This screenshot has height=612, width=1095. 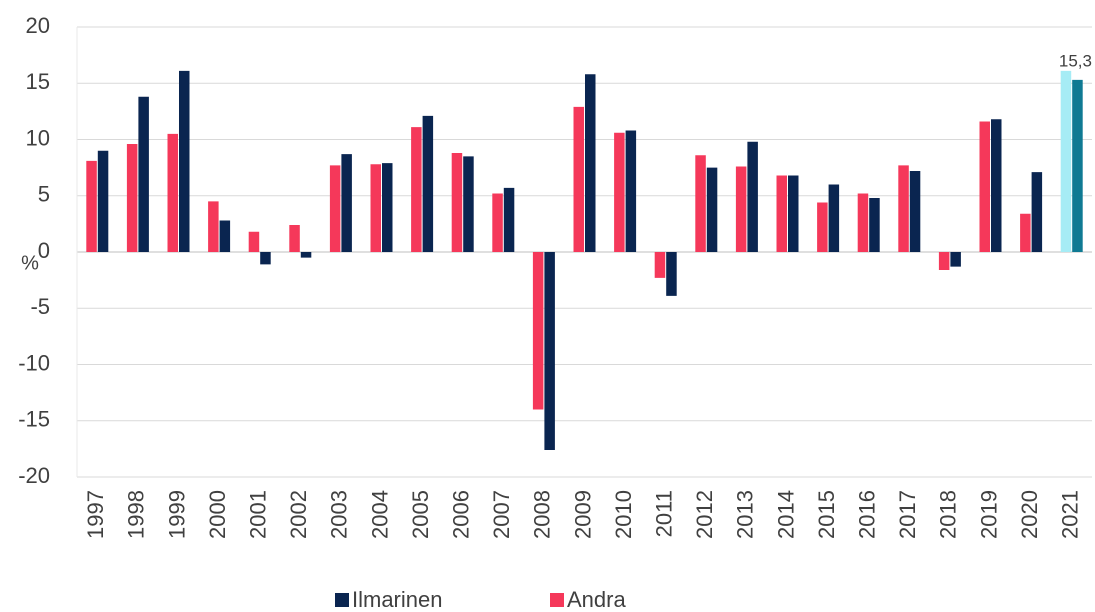 I want to click on x-tick-label: 2011, so click(x=664, y=513).